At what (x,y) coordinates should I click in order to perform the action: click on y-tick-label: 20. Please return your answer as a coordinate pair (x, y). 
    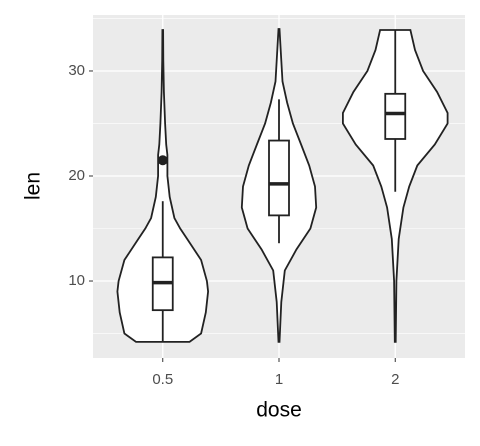
    Looking at the image, I should click on (76, 175).